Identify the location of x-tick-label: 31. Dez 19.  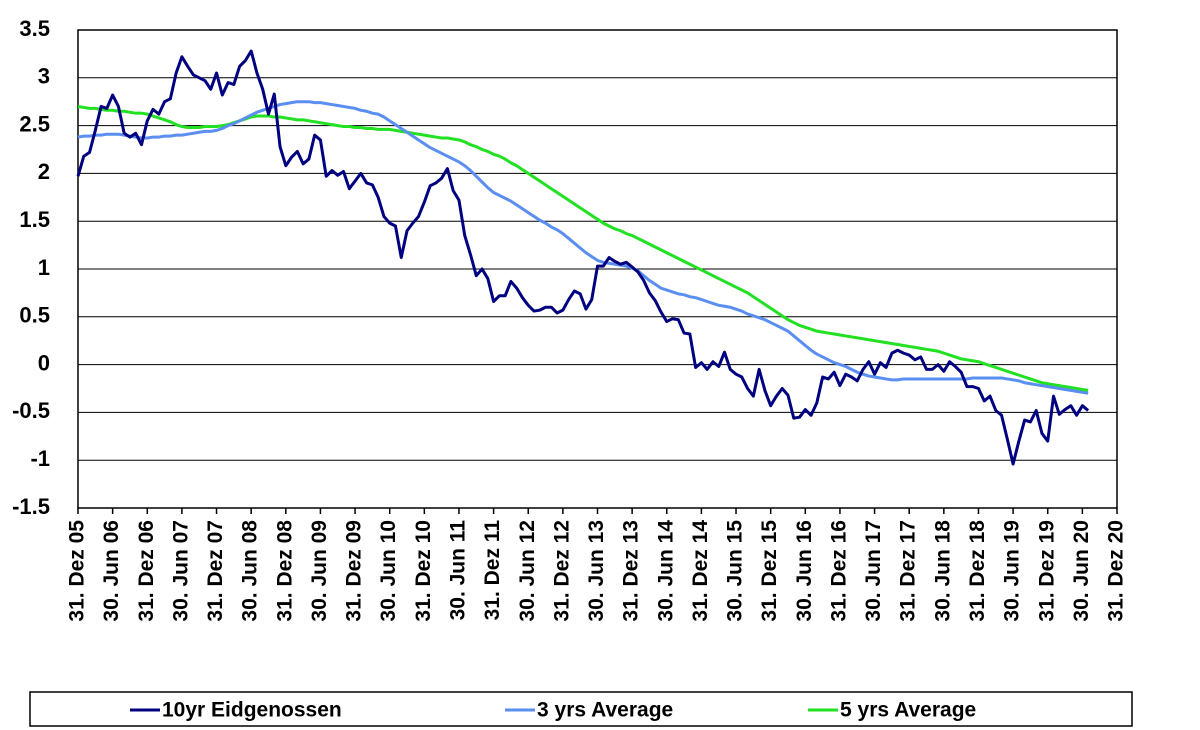
(1046, 571).